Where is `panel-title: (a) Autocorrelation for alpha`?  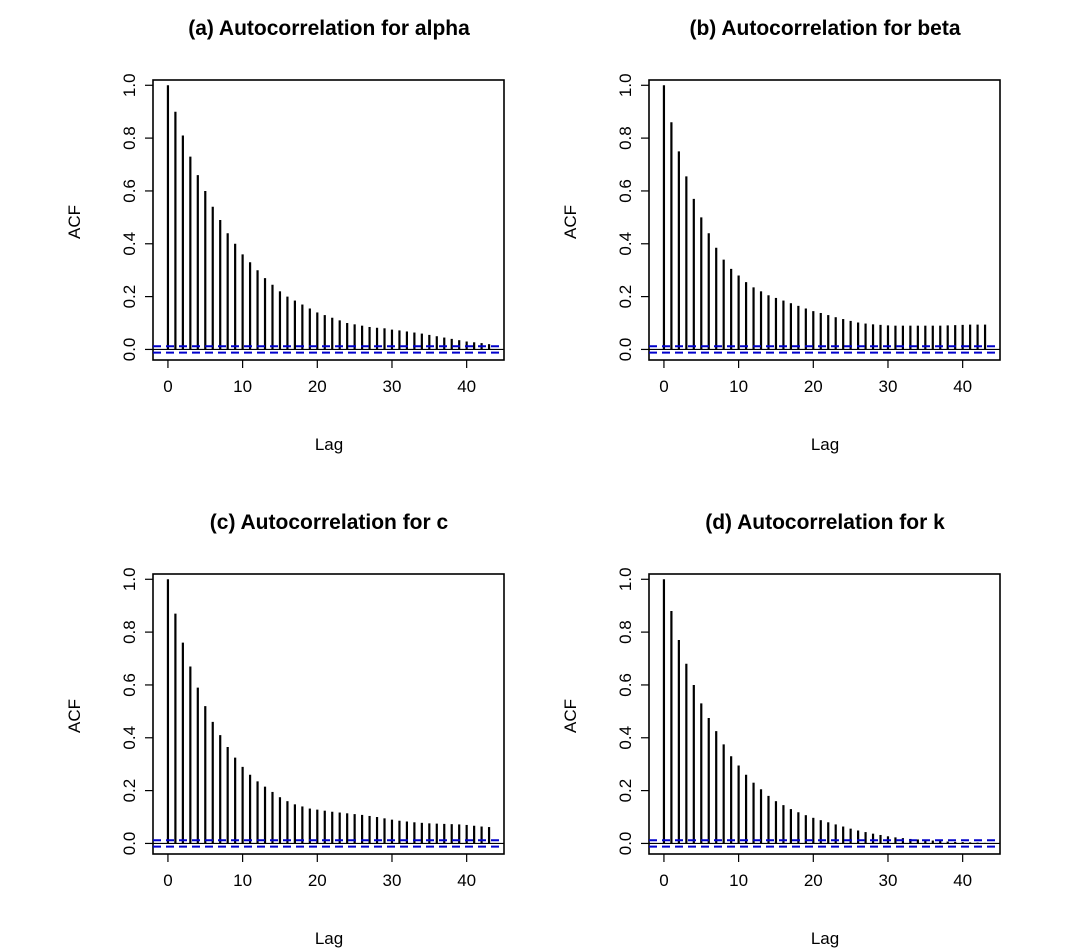
panel-title: (a) Autocorrelation for alpha is located at coordinates (329, 28).